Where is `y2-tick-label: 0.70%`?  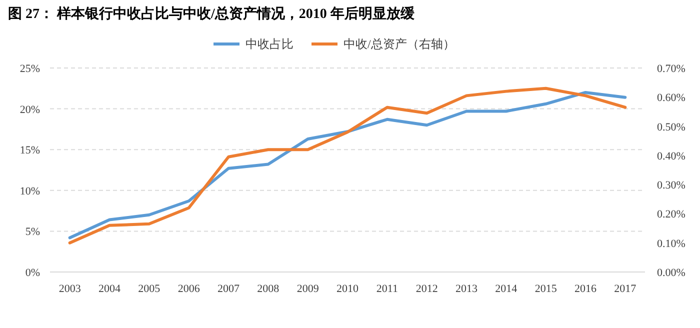
y2-tick-label: 0.70% is located at coordinates (671, 69).